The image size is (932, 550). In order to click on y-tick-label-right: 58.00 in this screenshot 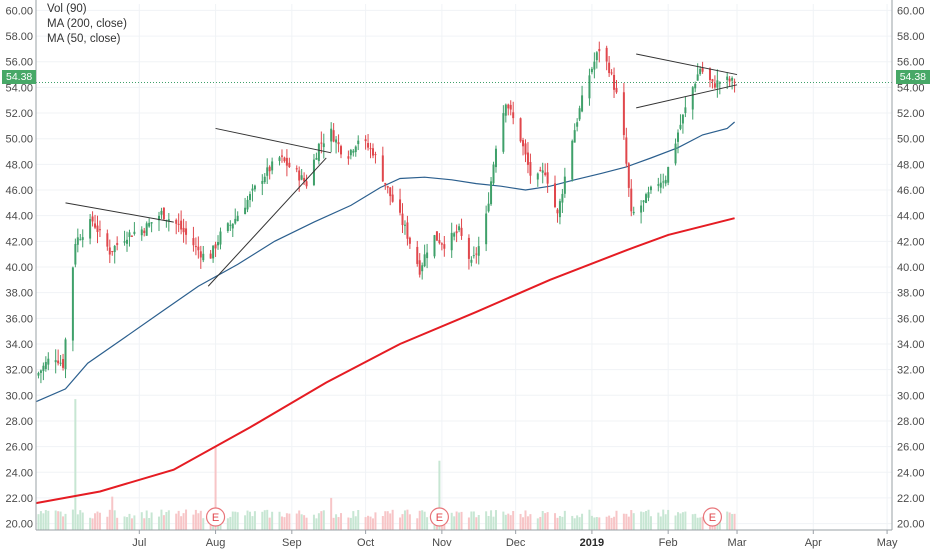, I will do `click(911, 37)`.